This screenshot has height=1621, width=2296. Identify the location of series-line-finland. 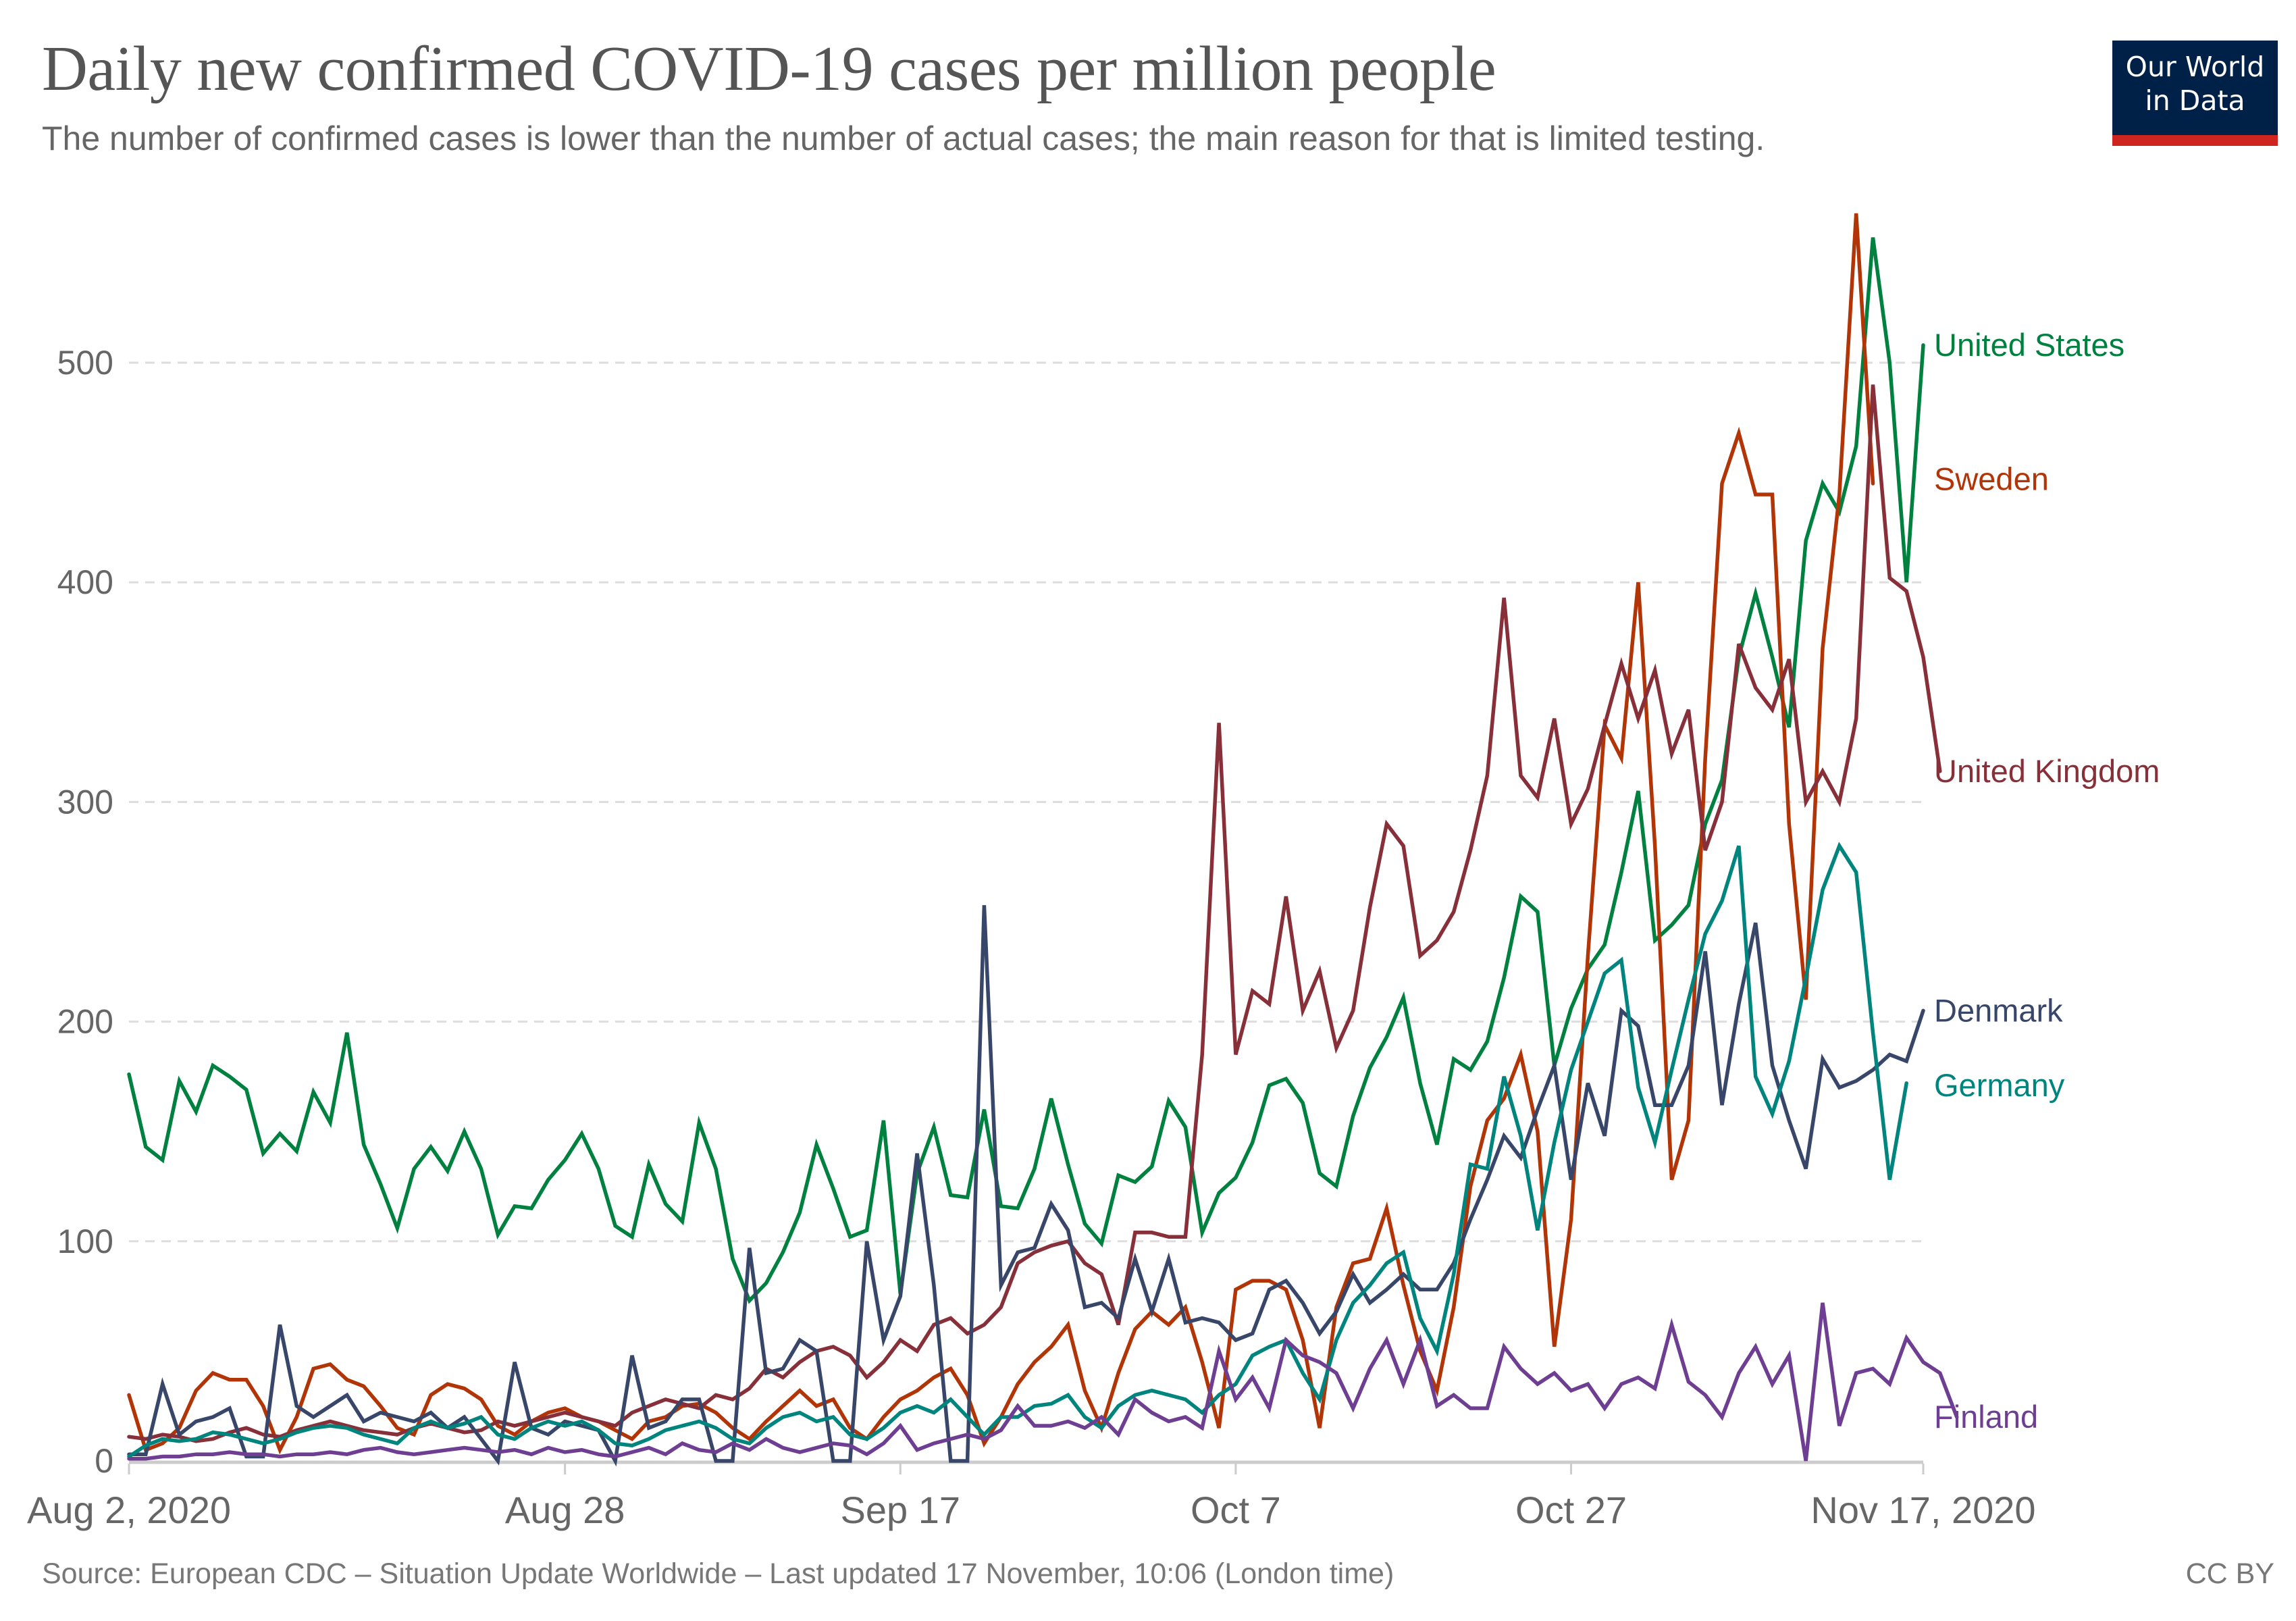
(1043, 1382).